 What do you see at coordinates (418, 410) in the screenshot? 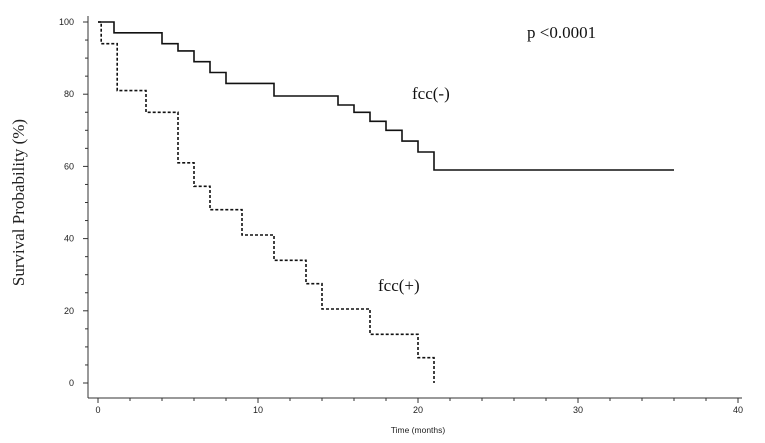
I see `x-tick-label: 20` at bounding box center [418, 410].